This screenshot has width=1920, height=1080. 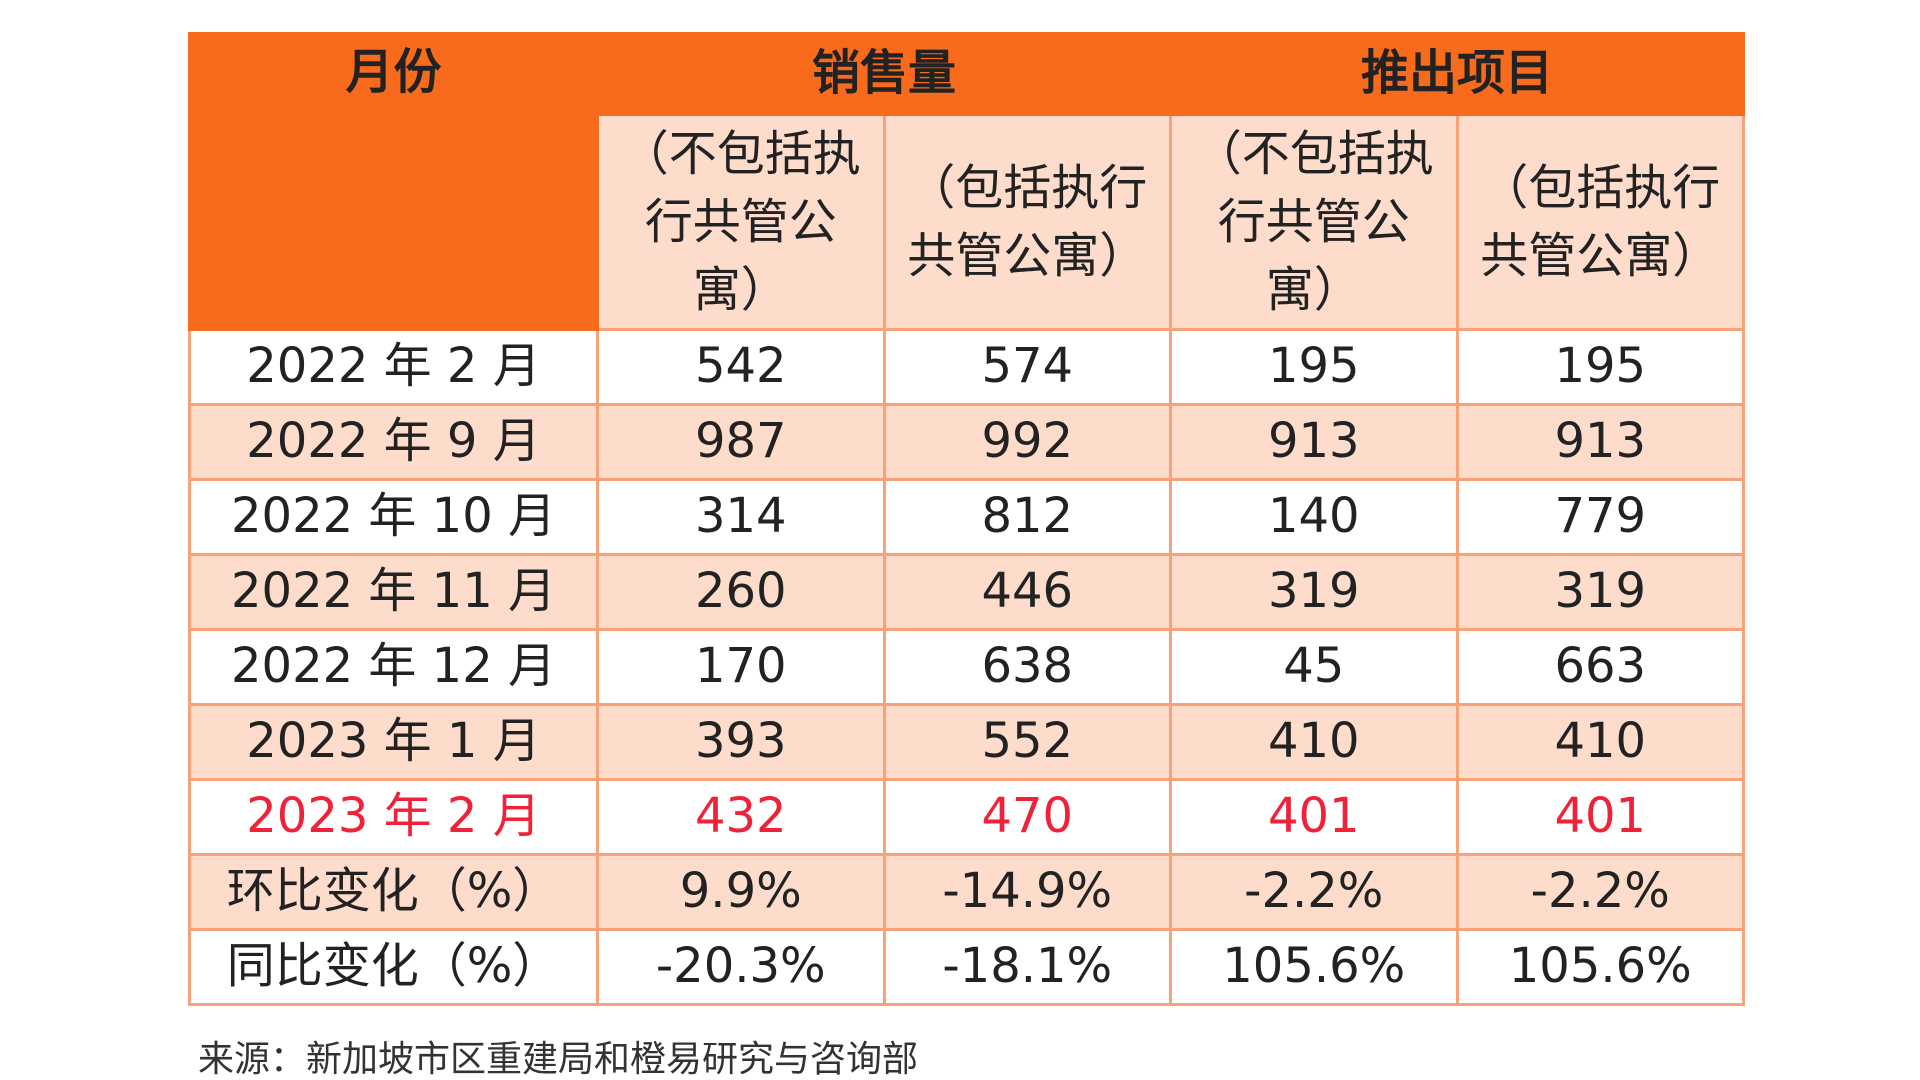 What do you see at coordinates (1600, 517) in the screenshot?
I see `cell-value: 779` at bounding box center [1600, 517].